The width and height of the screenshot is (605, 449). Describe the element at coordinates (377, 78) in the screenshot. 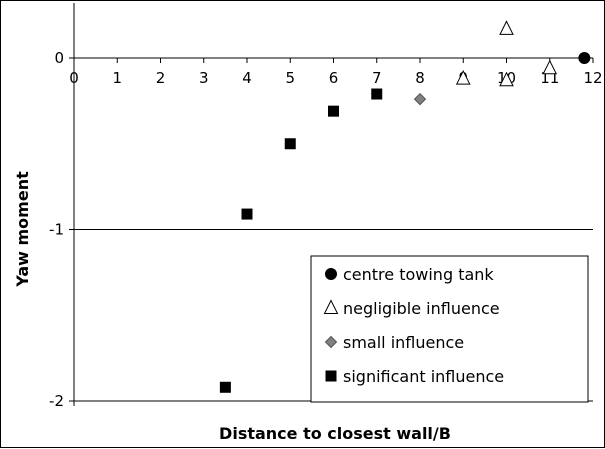

I see `x-tick-label: 7` at that location.